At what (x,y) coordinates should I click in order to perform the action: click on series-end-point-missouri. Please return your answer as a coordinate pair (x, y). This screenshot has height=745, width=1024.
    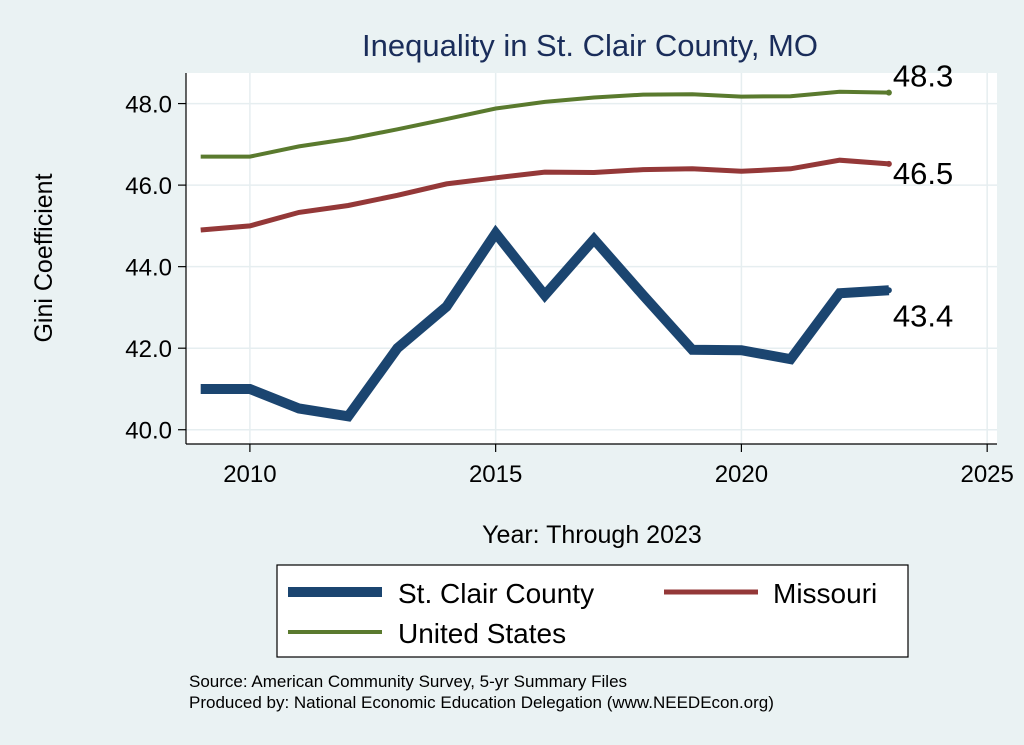
    Looking at the image, I should click on (888, 163).